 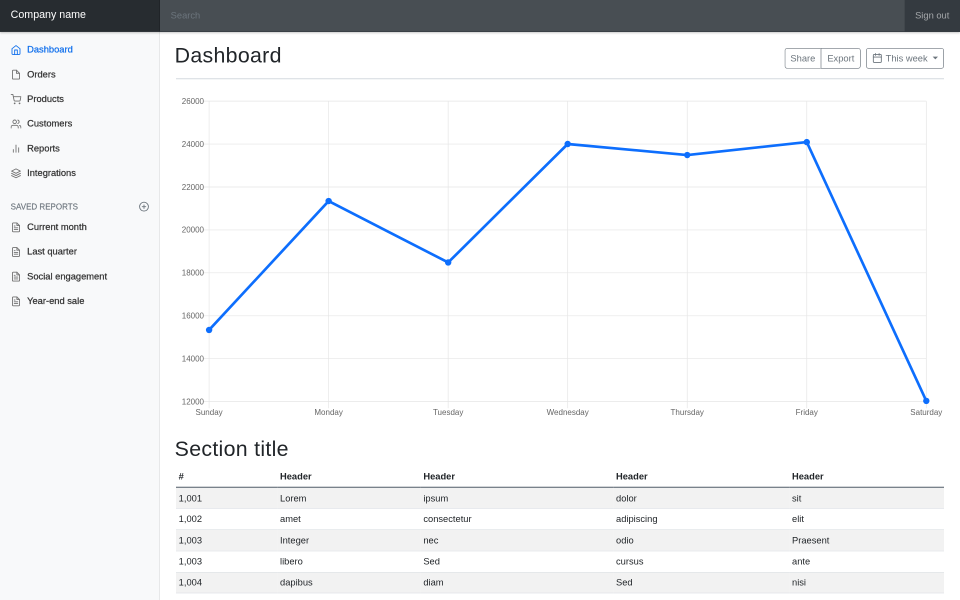 What do you see at coordinates (687, 412) in the screenshot?
I see `svg-text: Thursday` at bounding box center [687, 412].